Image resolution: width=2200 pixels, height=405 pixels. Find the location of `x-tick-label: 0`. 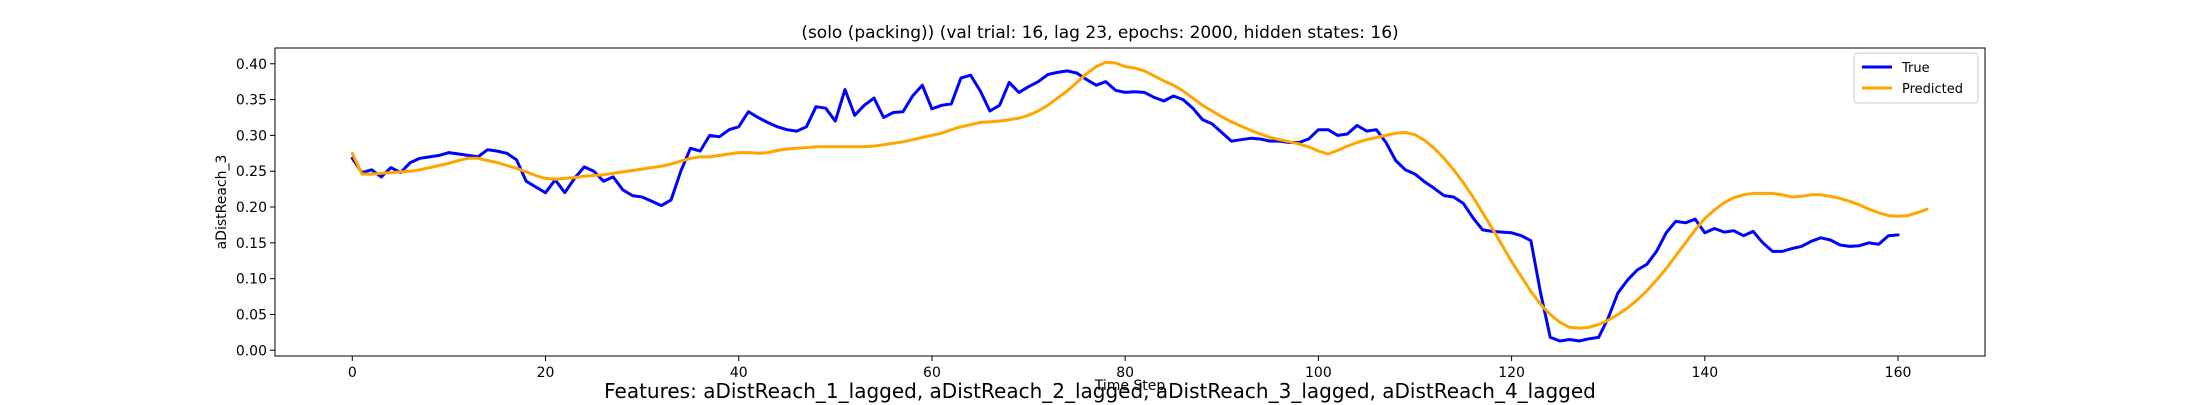

x-tick-label: 0 is located at coordinates (352, 373).